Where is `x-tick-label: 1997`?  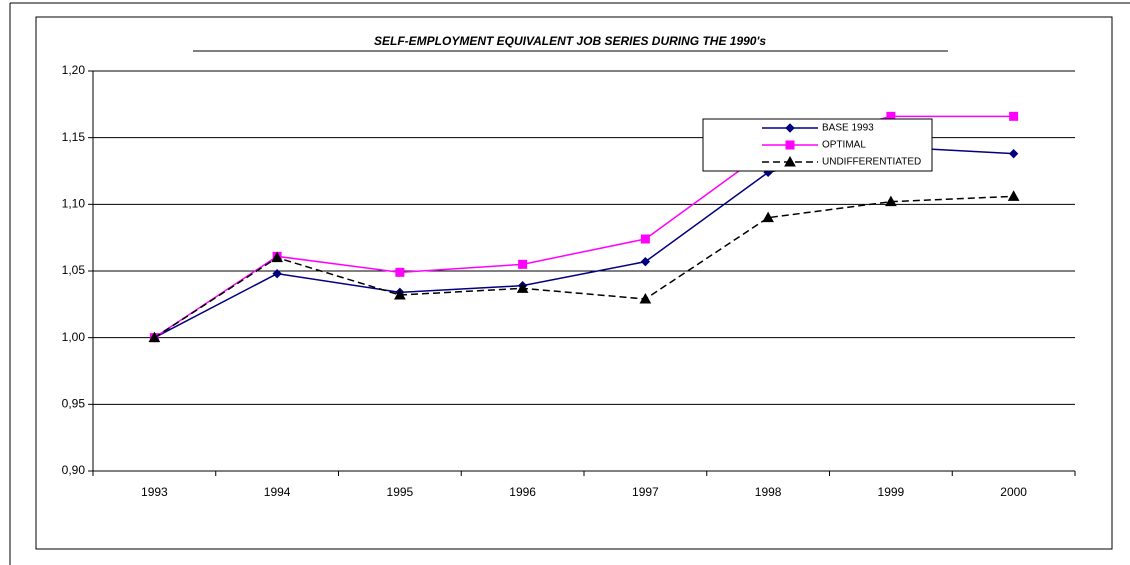 x-tick-label: 1997 is located at coordinates (645, 492).